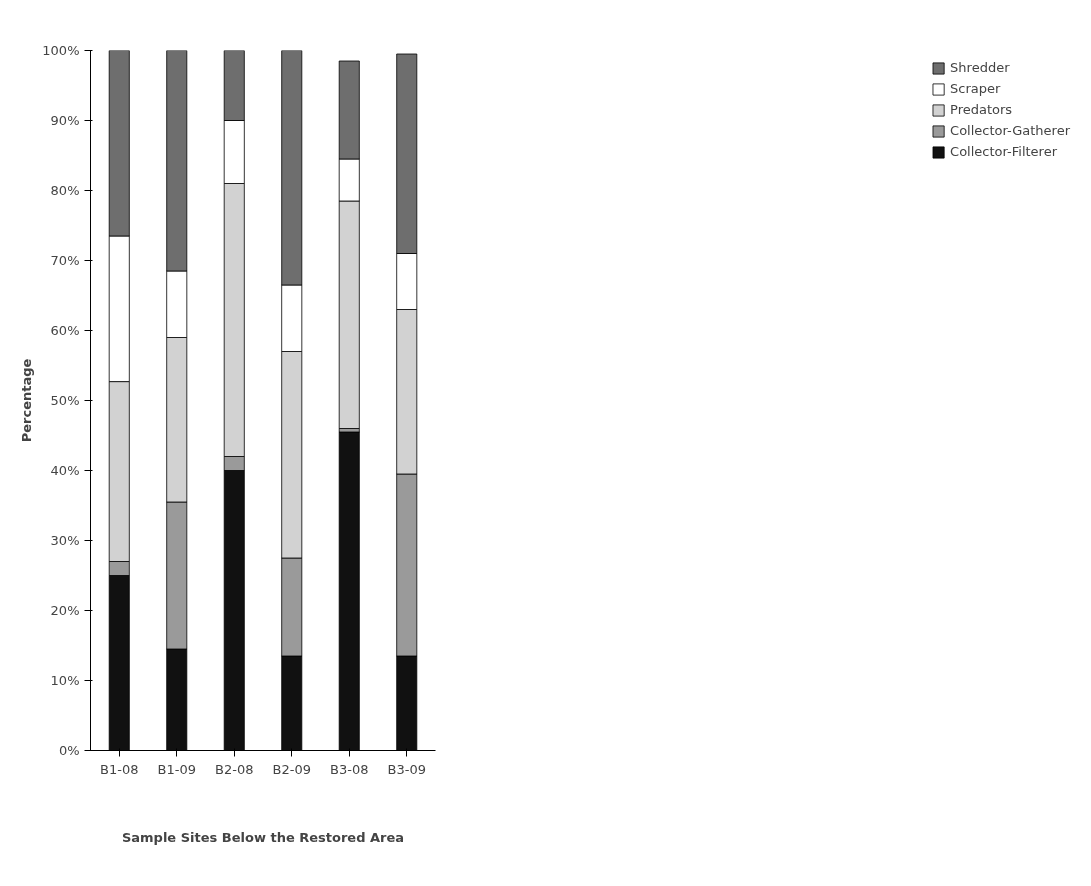 The height and width of the screenshot is (886, 1091). Describe the element at coordinates (1003, 151) in the screenshot. I see `legend-label: Collector-Filterer` at that location.